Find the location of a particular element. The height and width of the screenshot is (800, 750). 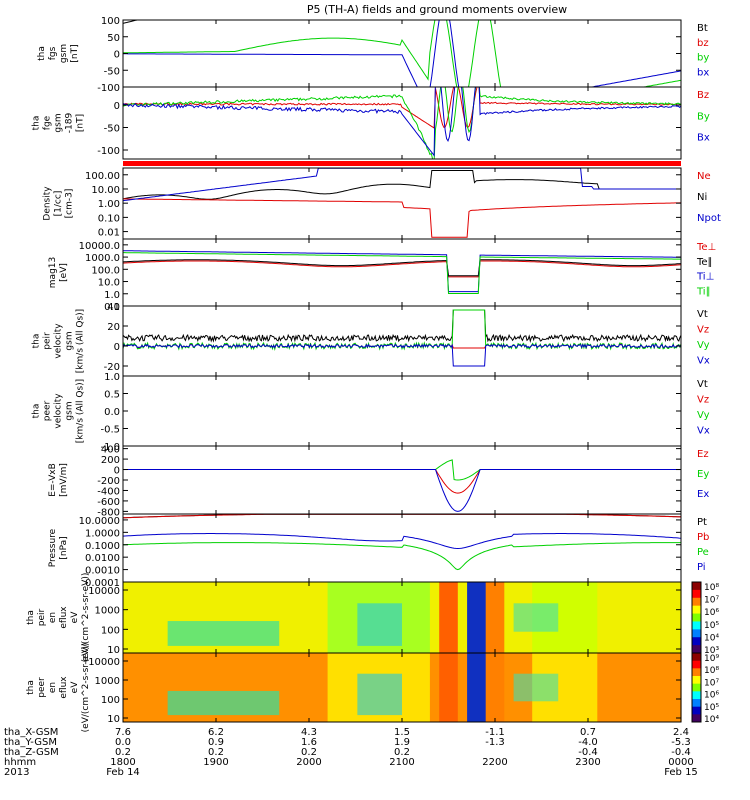

colorbar-label: 10⁶ is located at coordinates (711, 613).